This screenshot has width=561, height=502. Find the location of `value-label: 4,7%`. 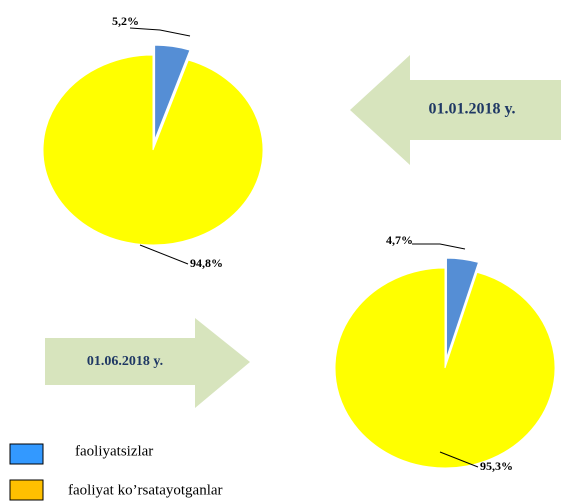

value-label: 4,7% is located at coordinates (399, 240).